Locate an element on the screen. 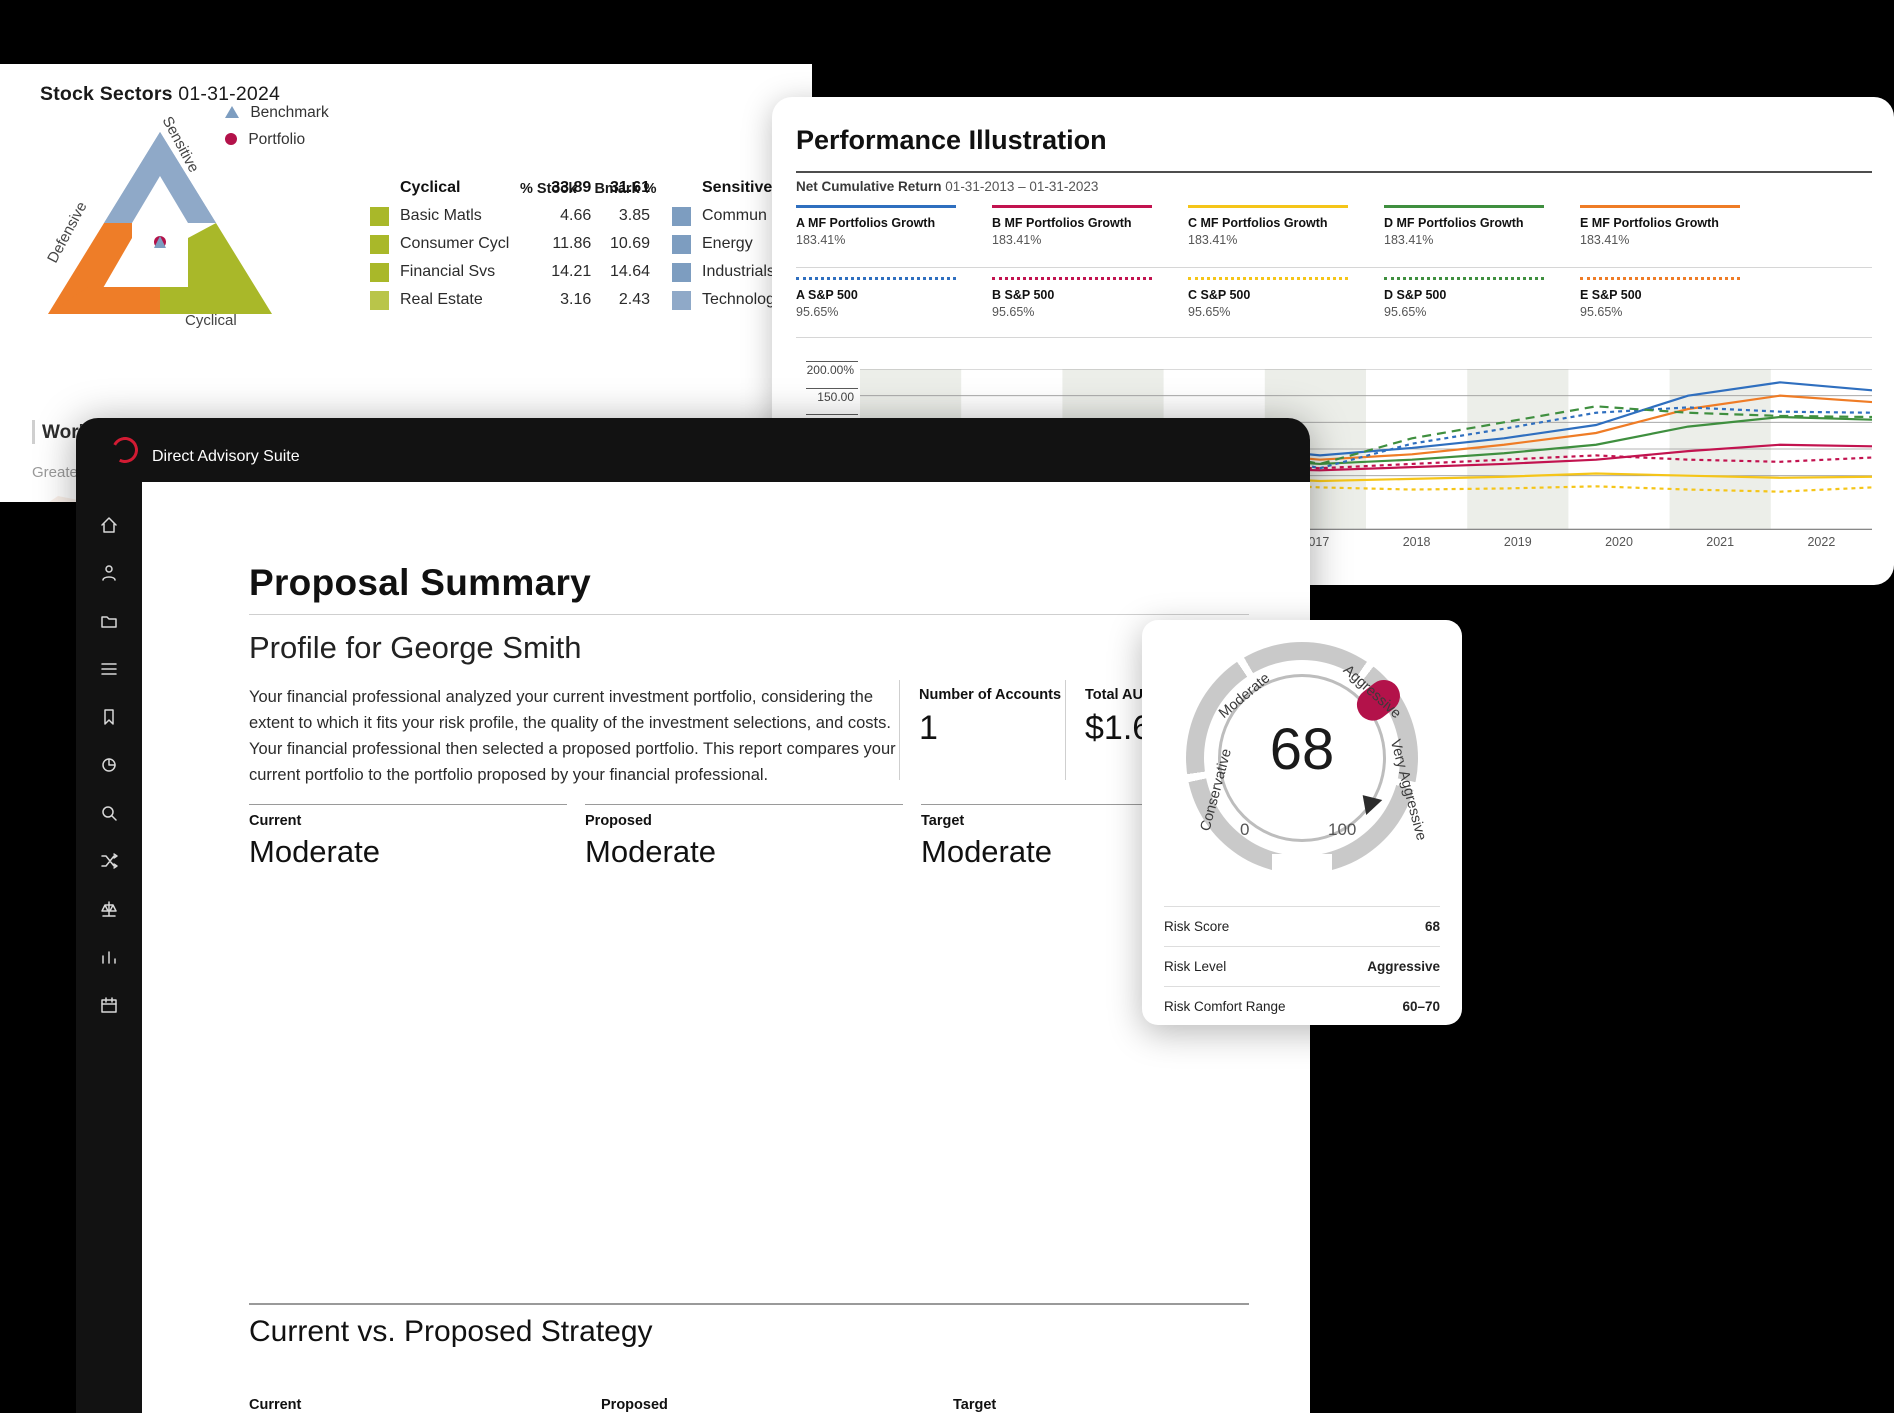  y-tick-label: 200.00% is located at coordinates (830, 370).